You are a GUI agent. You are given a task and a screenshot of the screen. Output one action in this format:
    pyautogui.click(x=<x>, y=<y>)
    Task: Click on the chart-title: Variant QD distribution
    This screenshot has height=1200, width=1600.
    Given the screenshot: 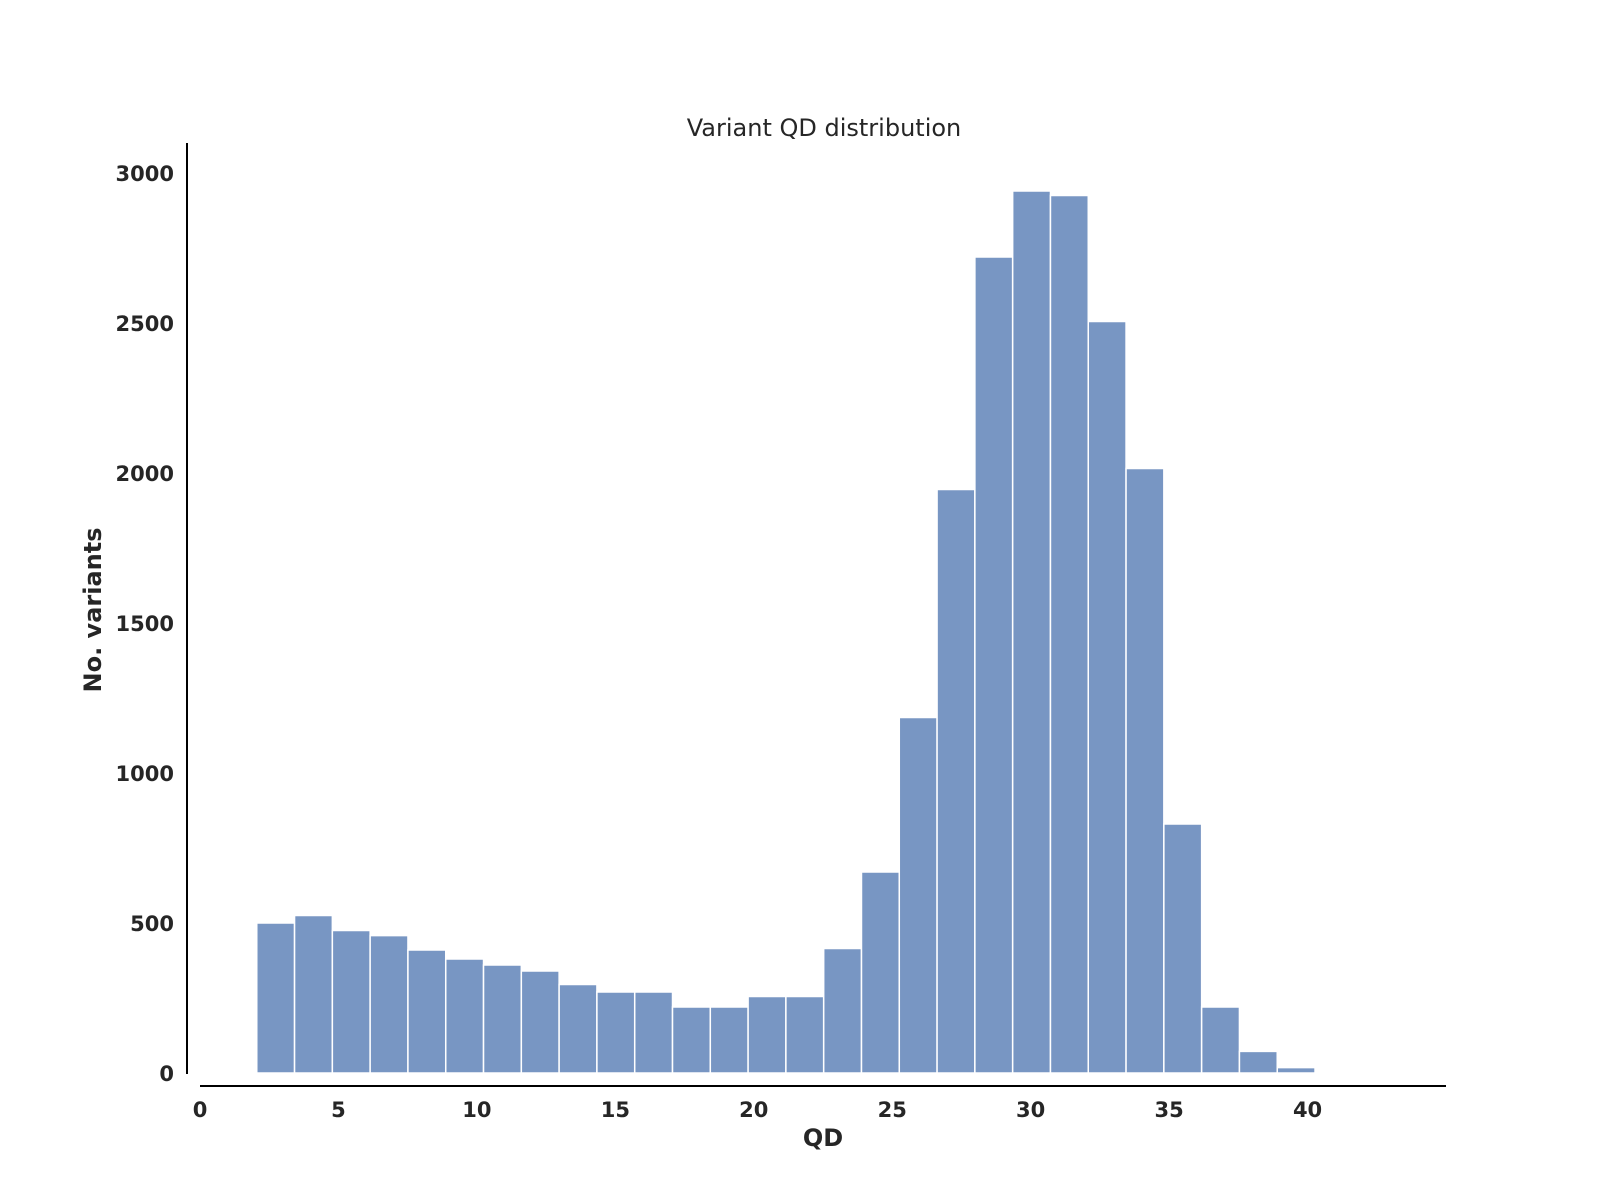 What is the action you would take?
    pyautogui.click(x=824, y=128)
    